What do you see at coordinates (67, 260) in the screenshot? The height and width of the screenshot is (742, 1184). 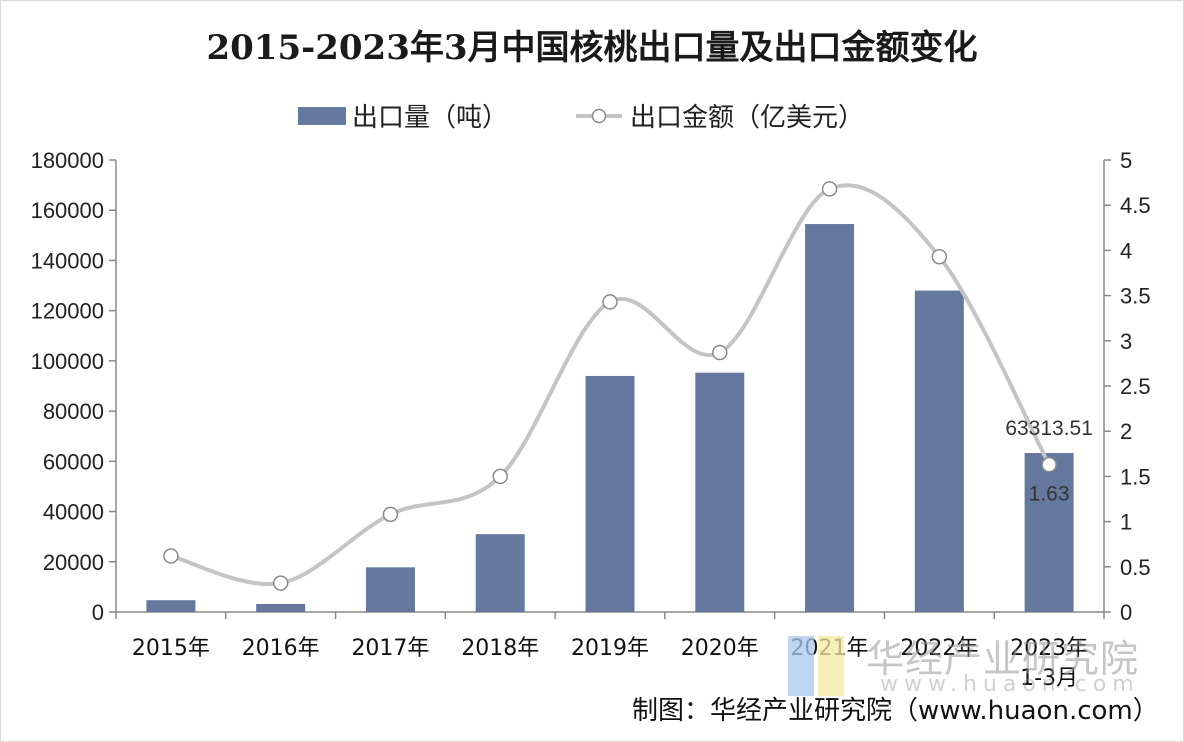 I see `y-left-tick-label: 140000` at bounding box center [67, 260].